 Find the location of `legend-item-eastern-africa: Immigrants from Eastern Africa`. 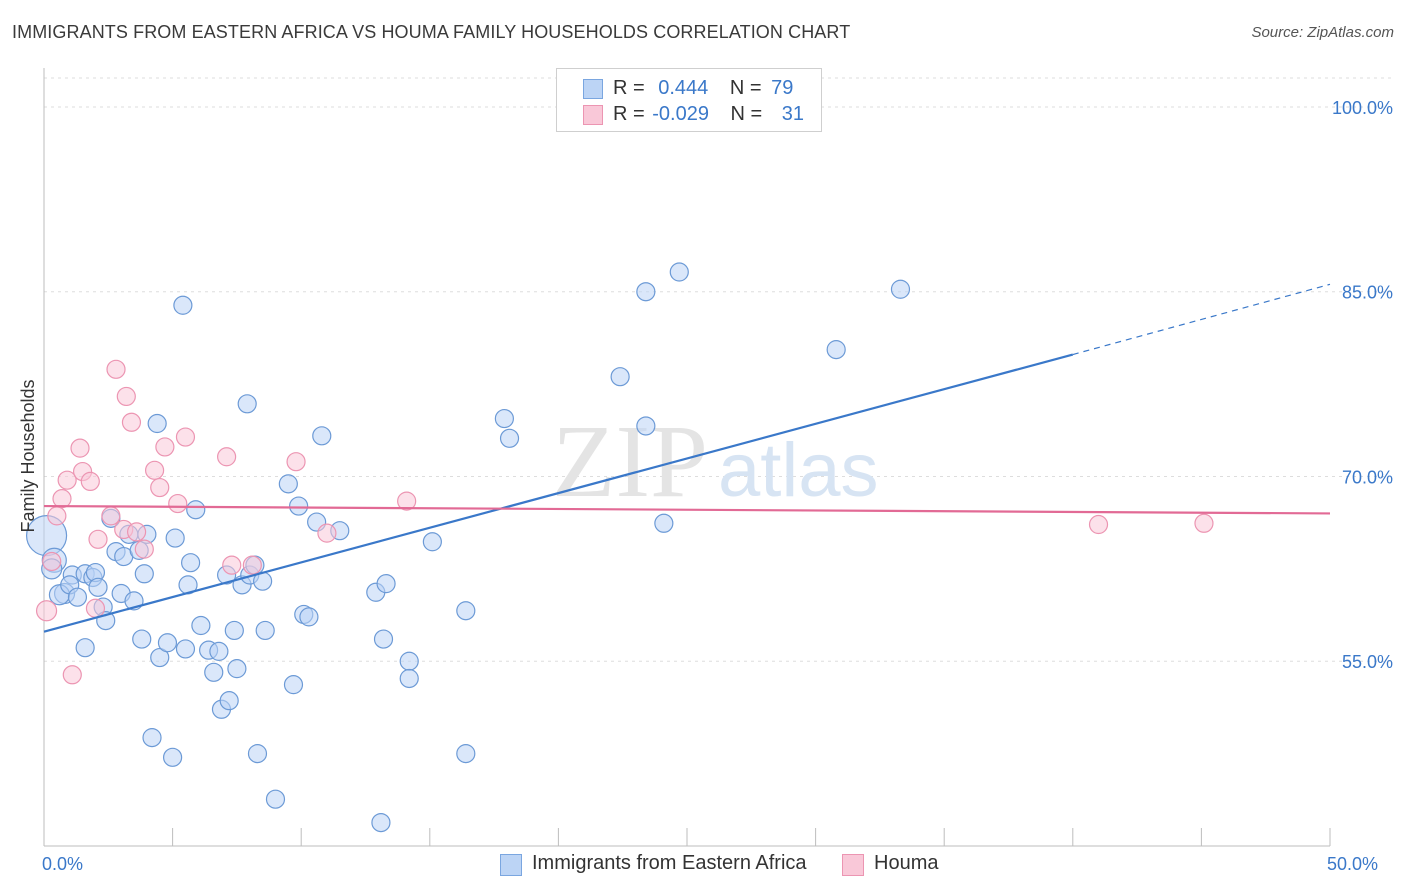

legend-item-eastern-africa: Immigrants from Eastern Africa is located at coordinates (653, 864).